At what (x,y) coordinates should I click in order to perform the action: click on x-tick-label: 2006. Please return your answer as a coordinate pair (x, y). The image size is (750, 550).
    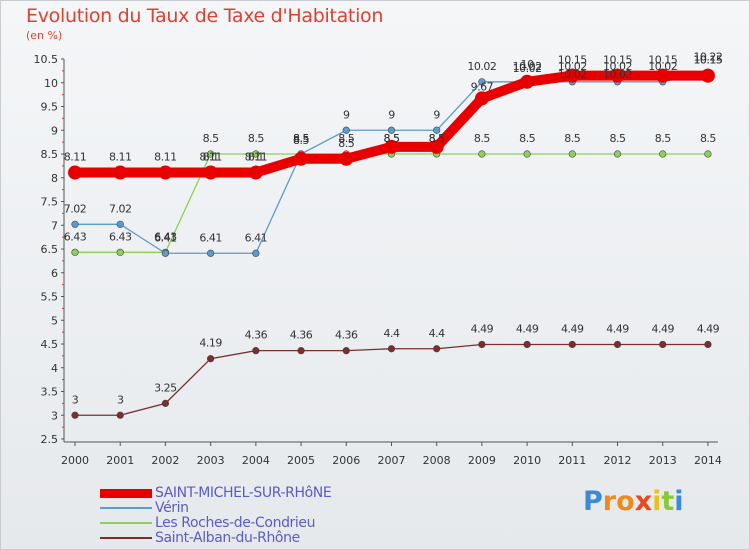
    Looking at the image, I should click on (346, 460).